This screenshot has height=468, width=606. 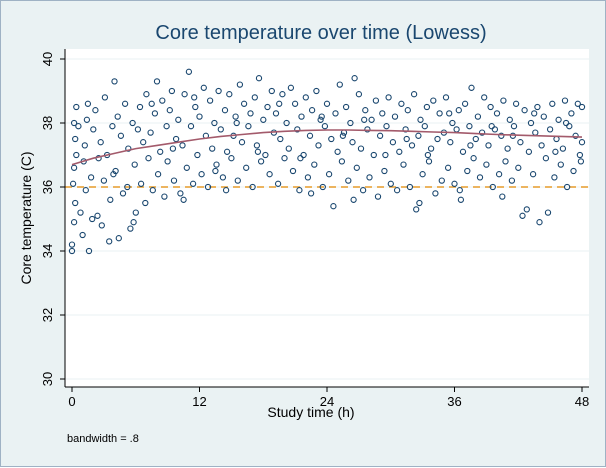 I want to click on x-tick-label: 48, so click(x=582, y=401).